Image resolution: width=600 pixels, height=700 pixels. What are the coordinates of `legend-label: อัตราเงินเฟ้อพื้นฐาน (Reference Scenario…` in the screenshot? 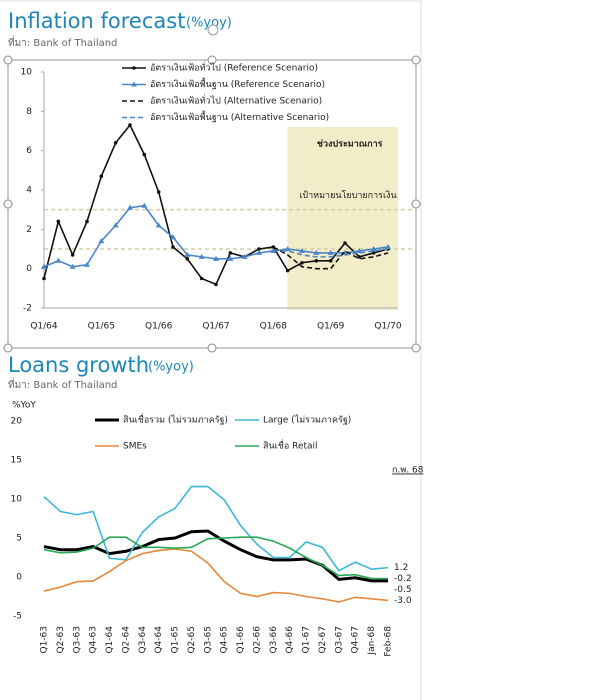 It's located at (237, 83).